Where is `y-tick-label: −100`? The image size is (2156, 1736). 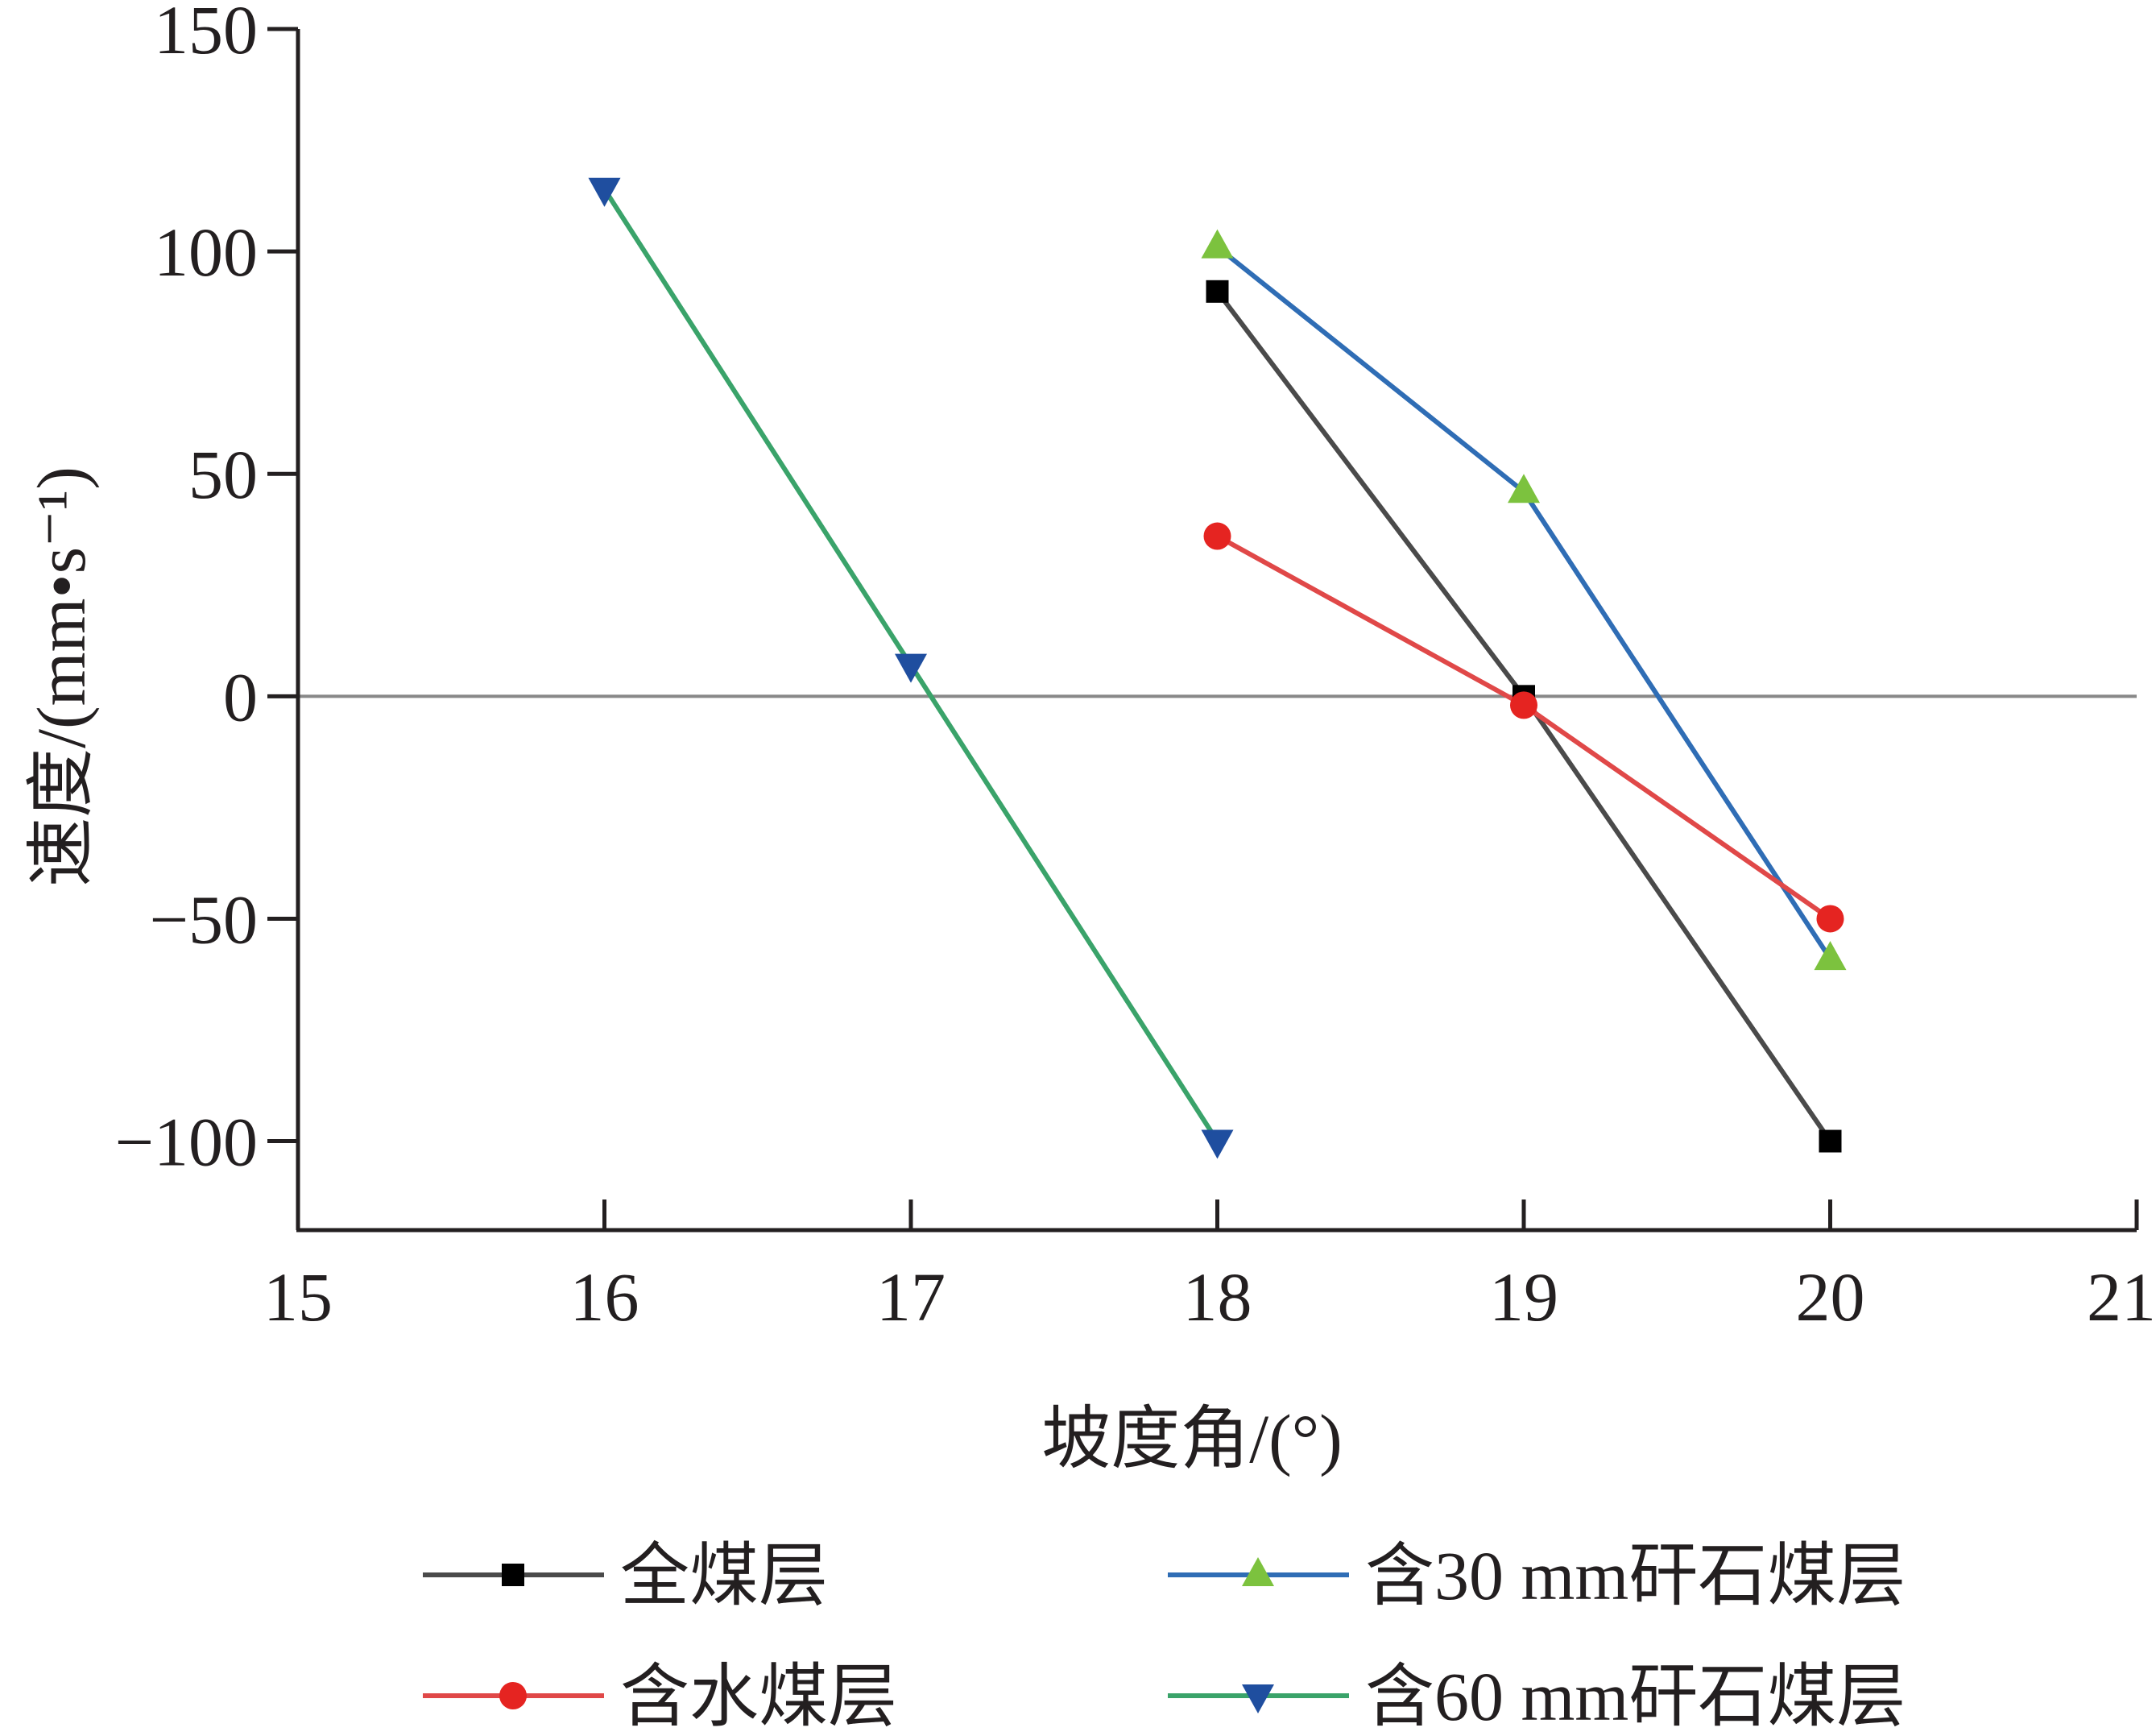 y-tick-label: −100 is located at coordinates (186, 1142).